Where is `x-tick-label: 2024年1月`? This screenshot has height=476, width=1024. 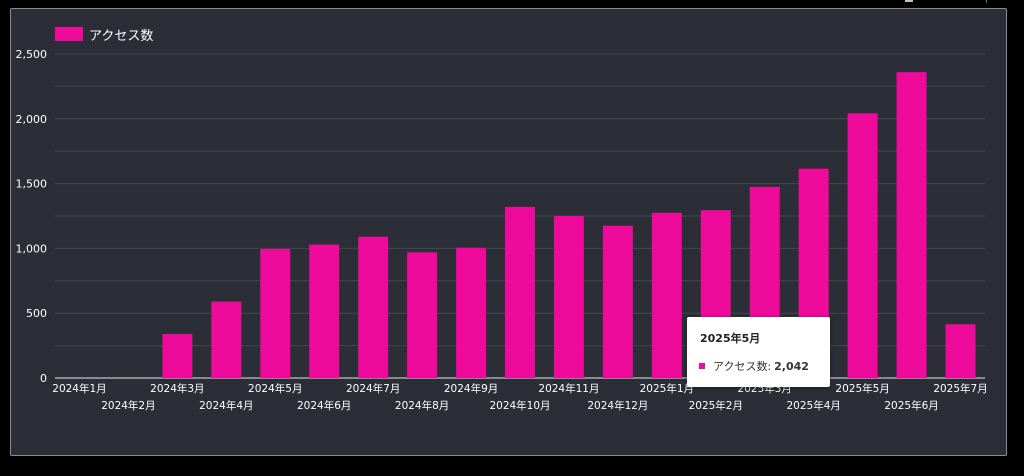
x-tick-label: 2024年1月 is located at coordinates (79, 388).